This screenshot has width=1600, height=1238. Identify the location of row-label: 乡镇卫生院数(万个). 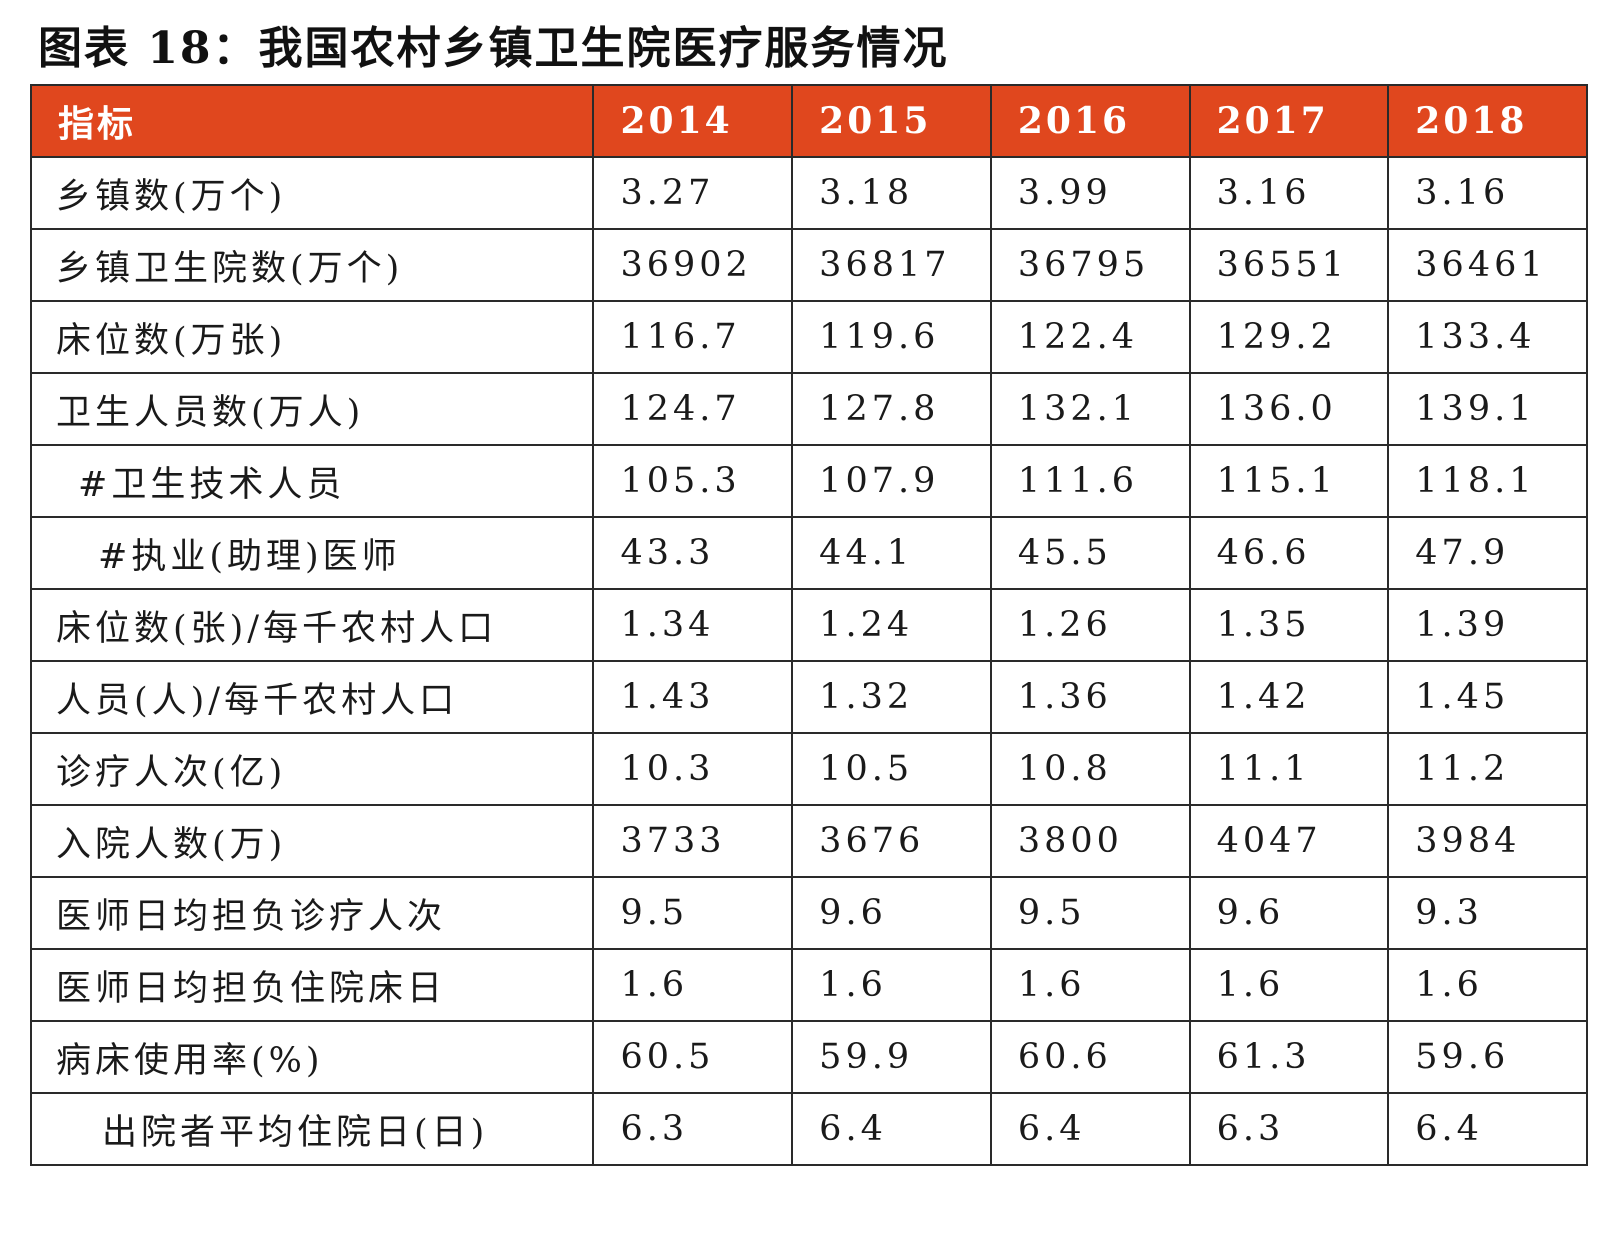
(312, 265).